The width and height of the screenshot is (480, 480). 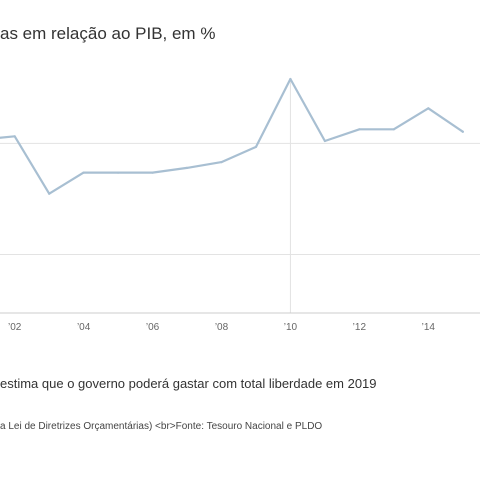 What do you see at coordinates (84, 327) in the screenshot?
I see `x-tick-label: ’04` at bounding box center [84, 327].